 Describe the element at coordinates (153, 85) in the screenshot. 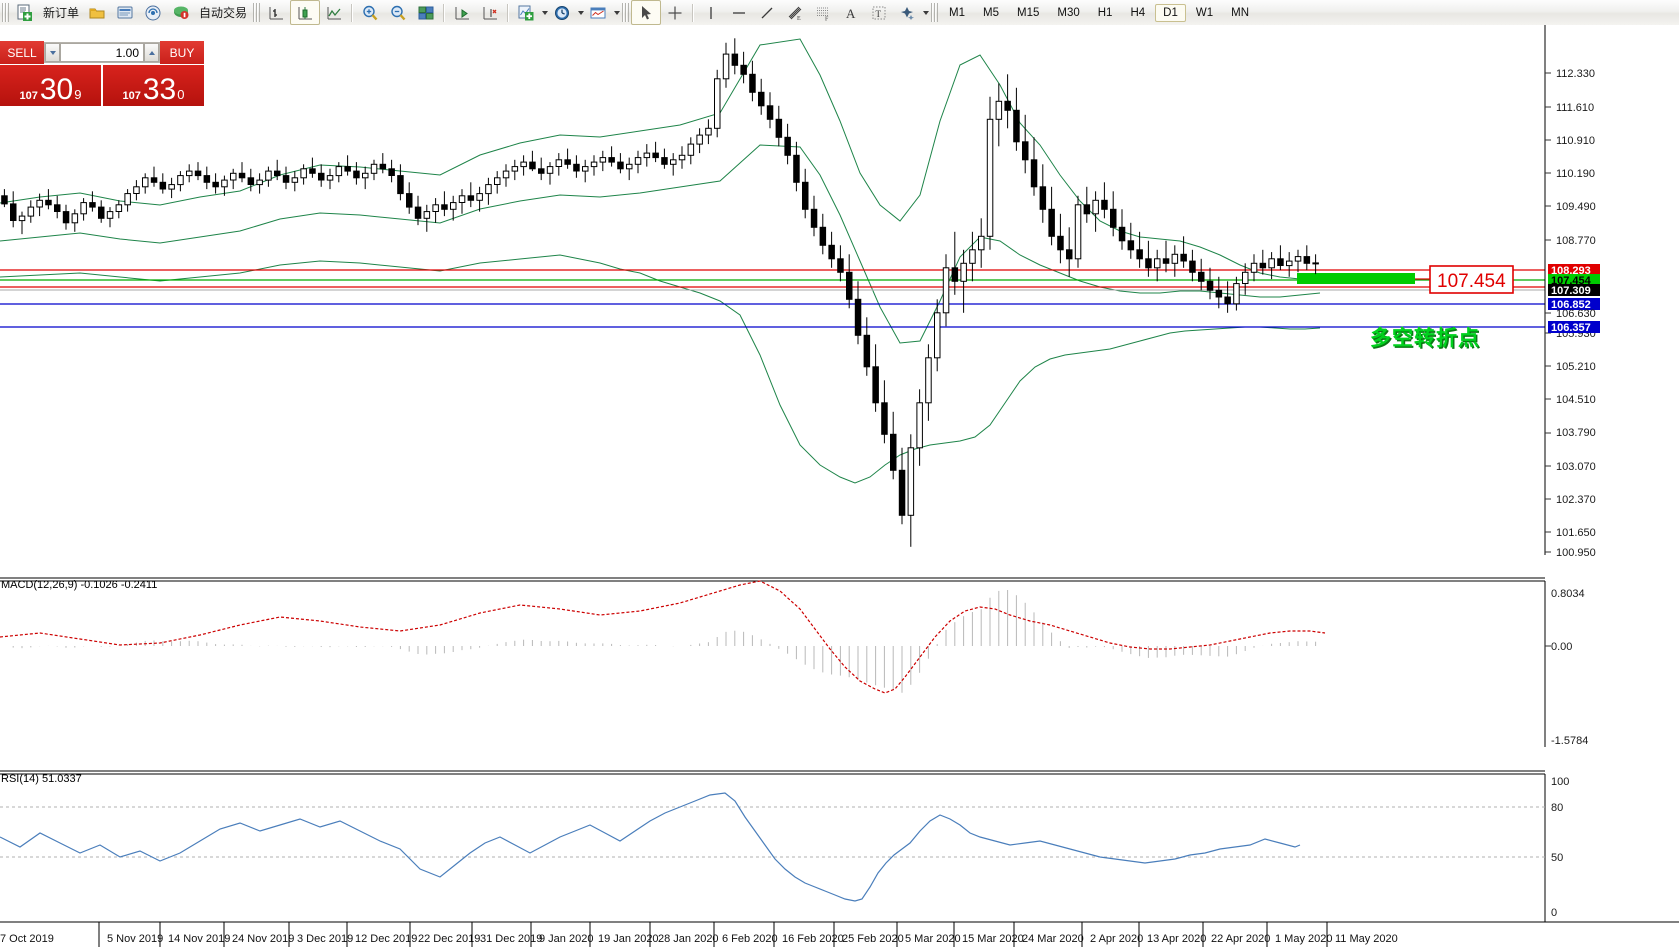

I see `buy-price-display: 107 33 0` at that location.